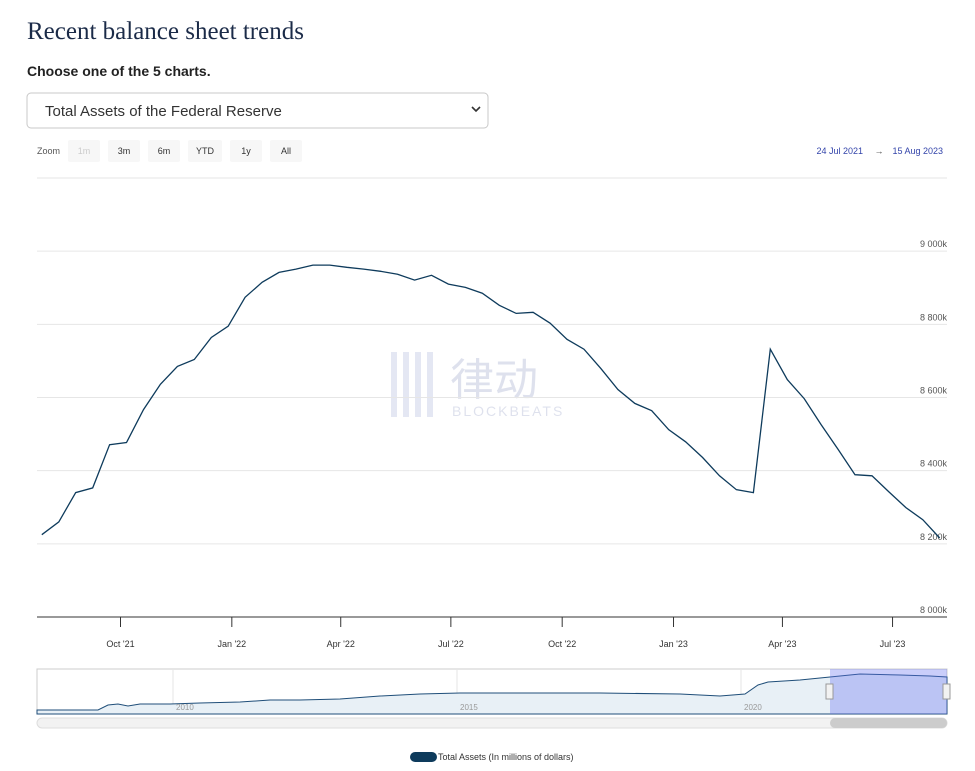  I want to click on subtitle: Choose one of the 5 charts., so click(119, 71).